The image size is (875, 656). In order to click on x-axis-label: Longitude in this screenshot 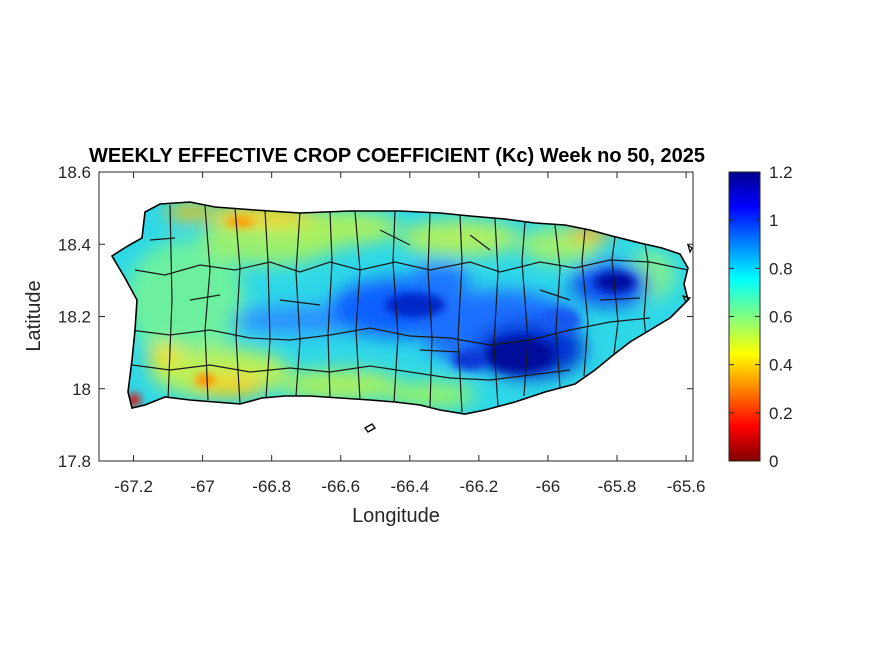, I will do `click(396, 516)`.